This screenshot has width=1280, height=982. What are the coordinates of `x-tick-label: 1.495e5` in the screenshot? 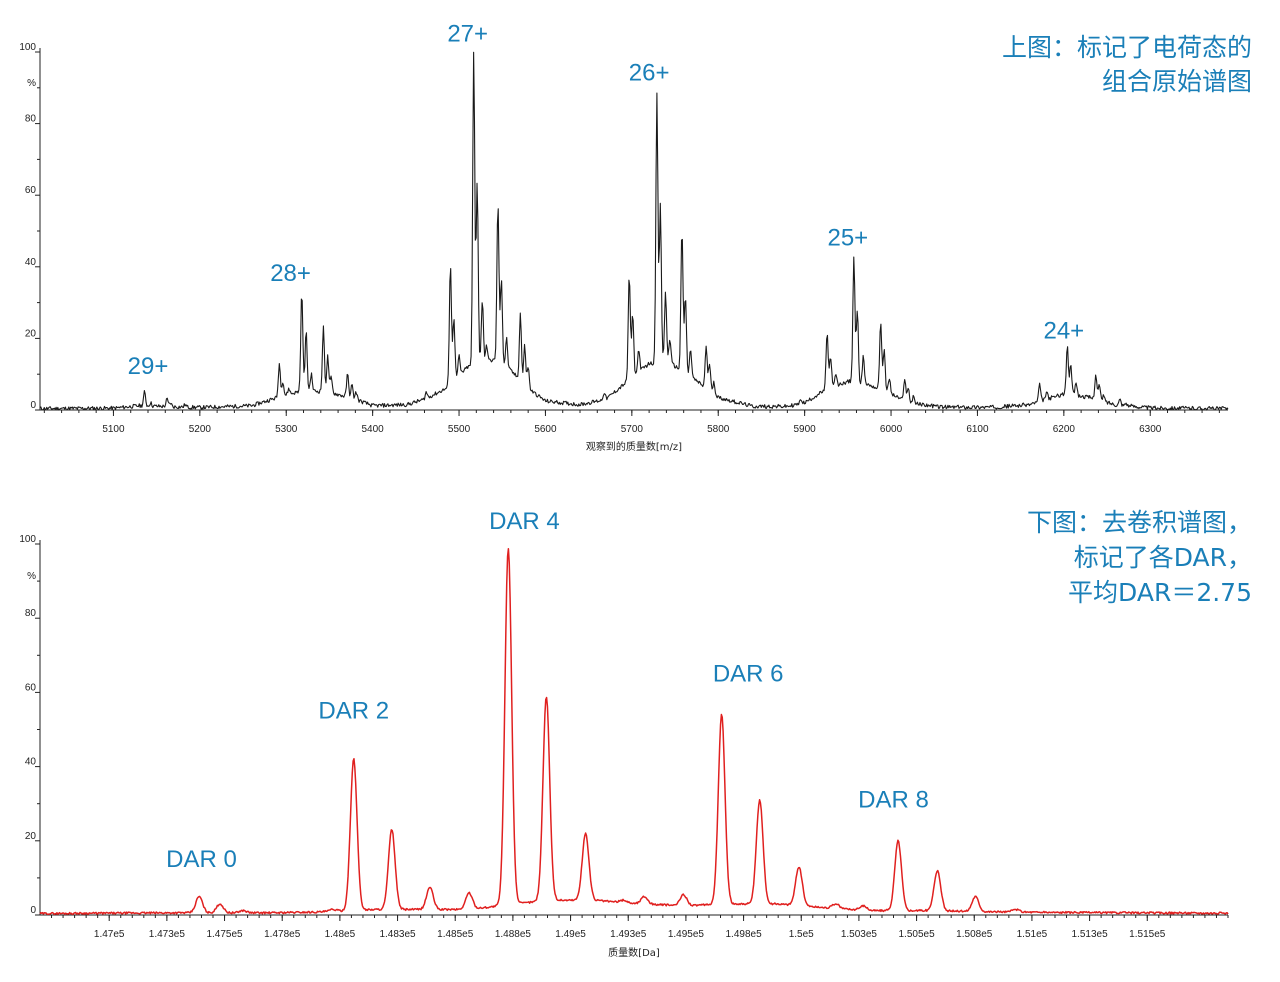 It's located at (686, 934).